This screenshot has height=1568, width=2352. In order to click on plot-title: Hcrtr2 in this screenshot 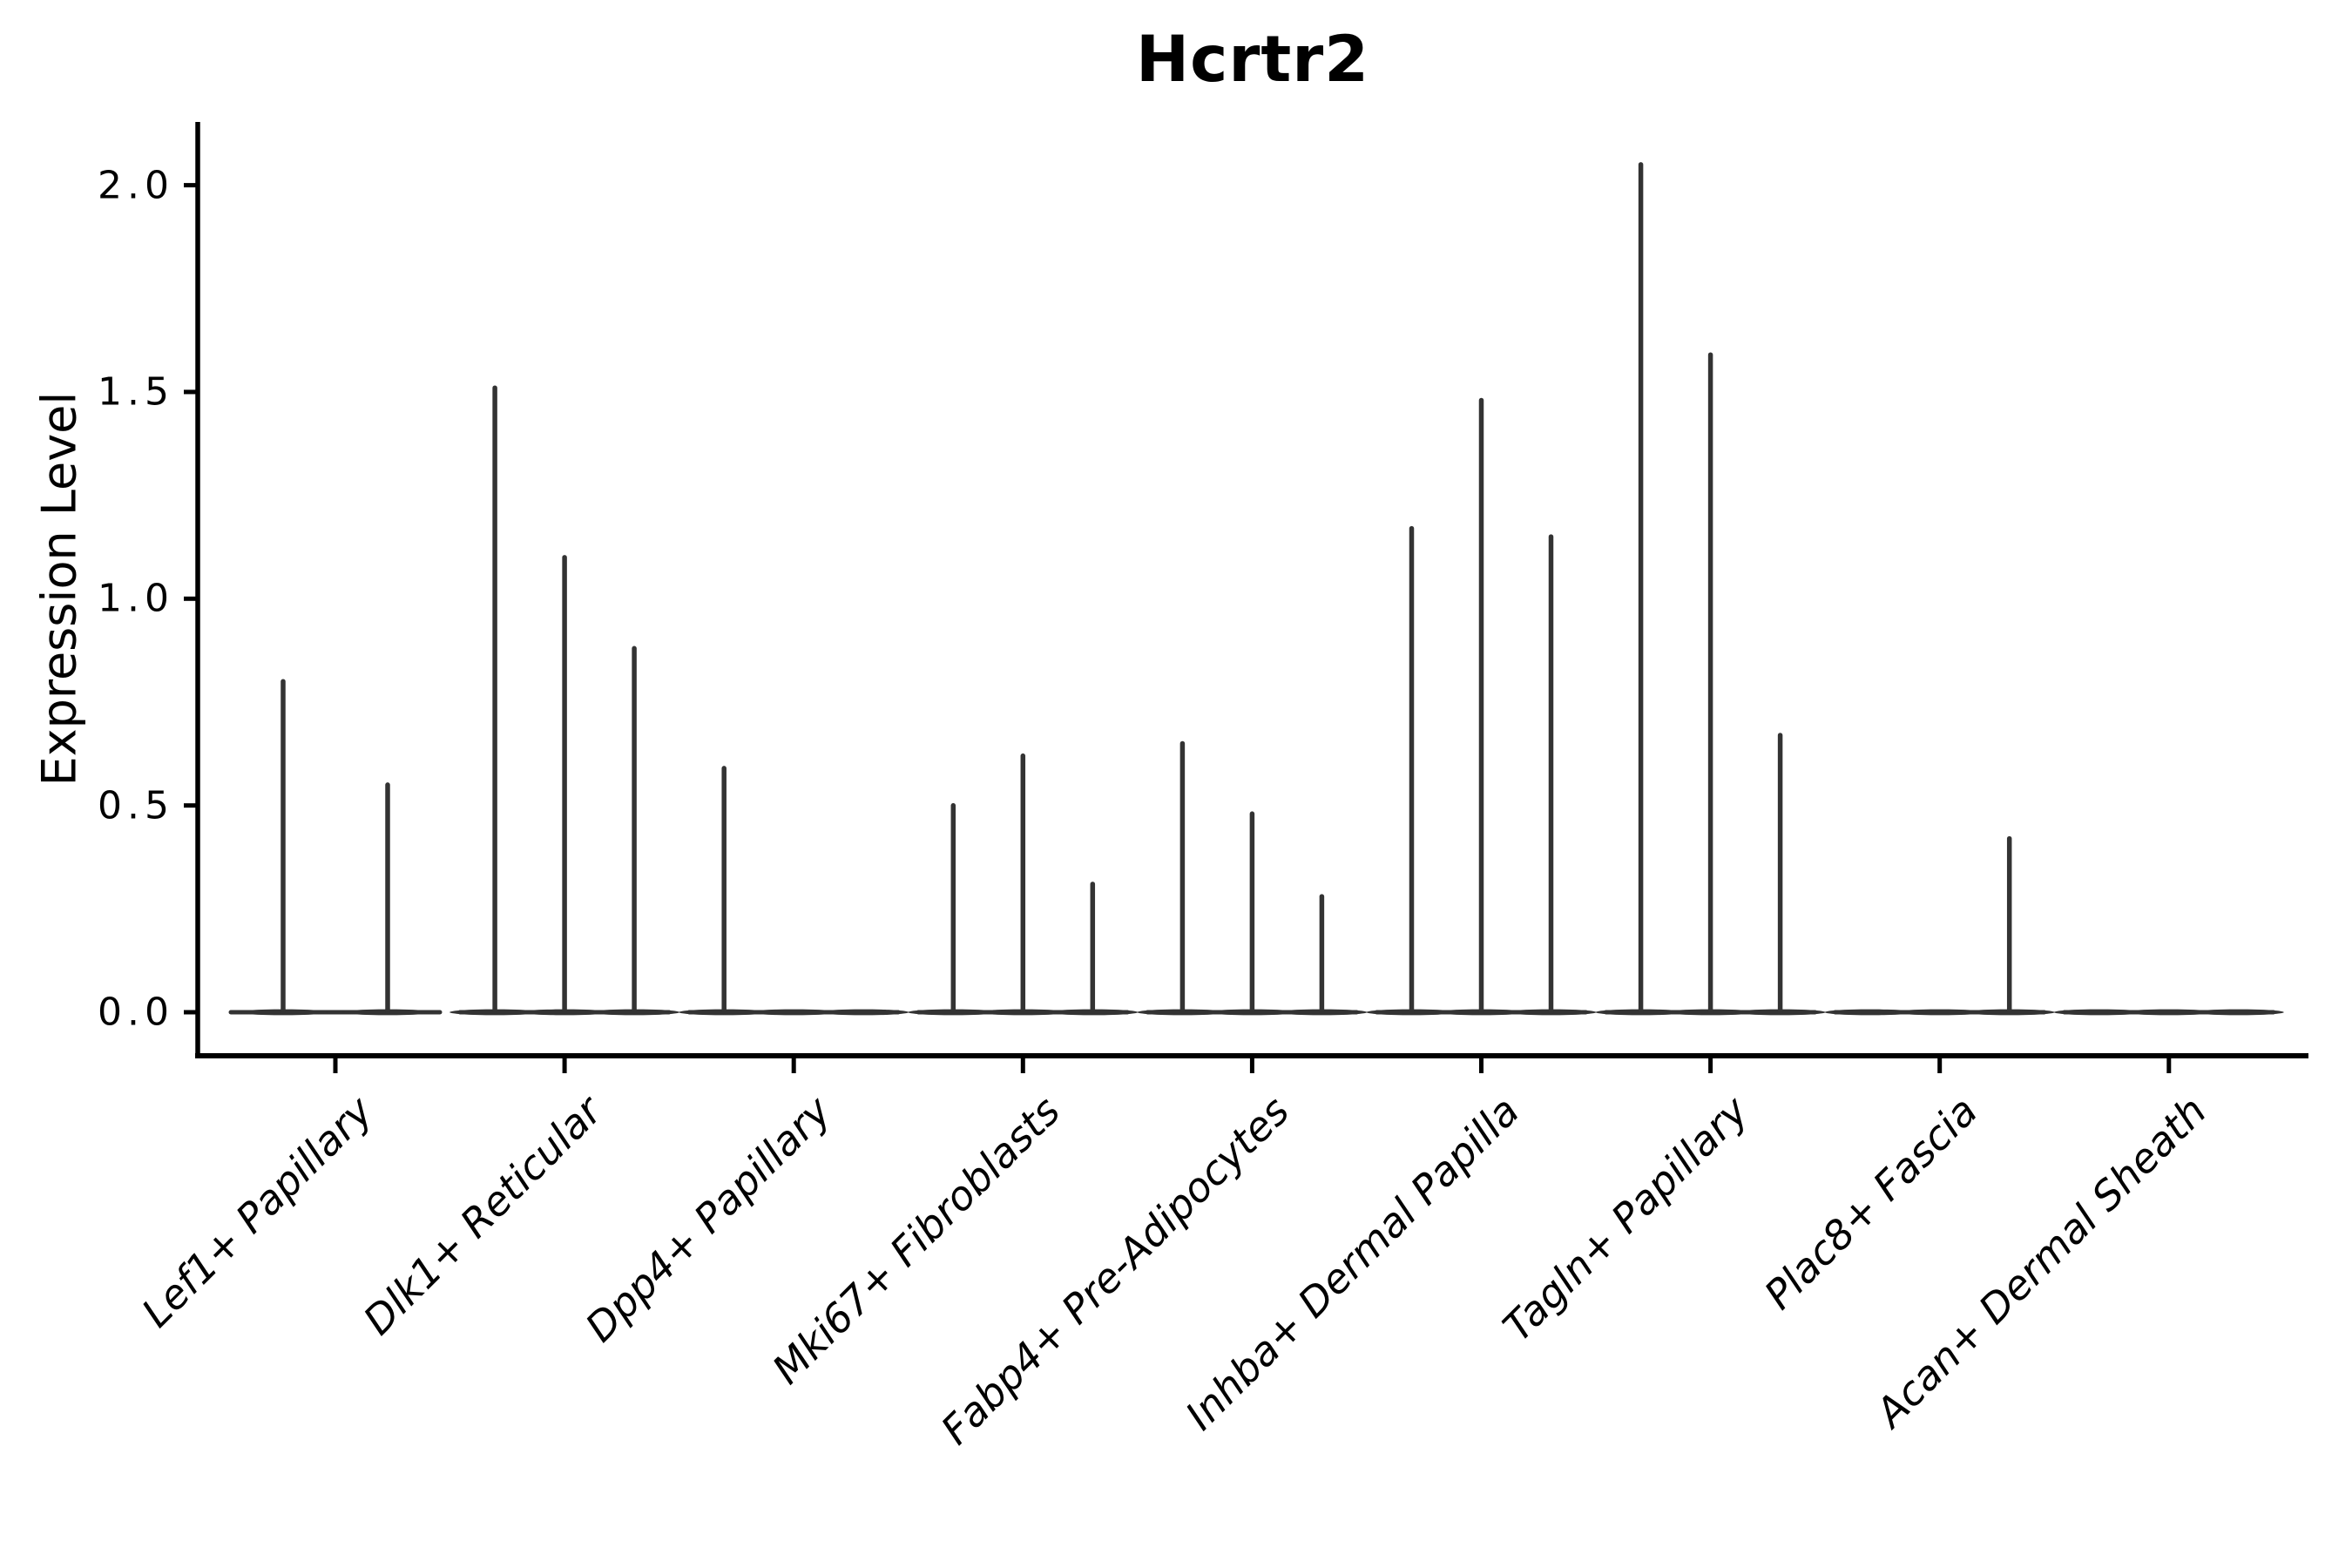, I will do `click(1252, 60)`.